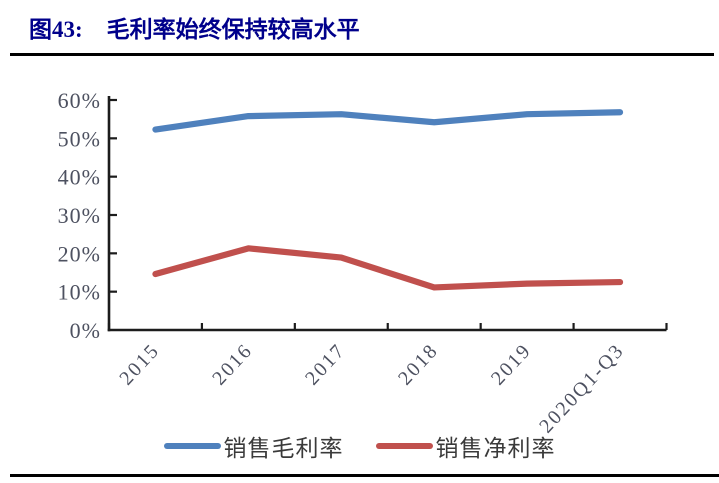 This screenshot has height=483, width=719. Describe the element at coordinates (79, 100) in the screenshot. I see `svg-text: 60%` at that location.